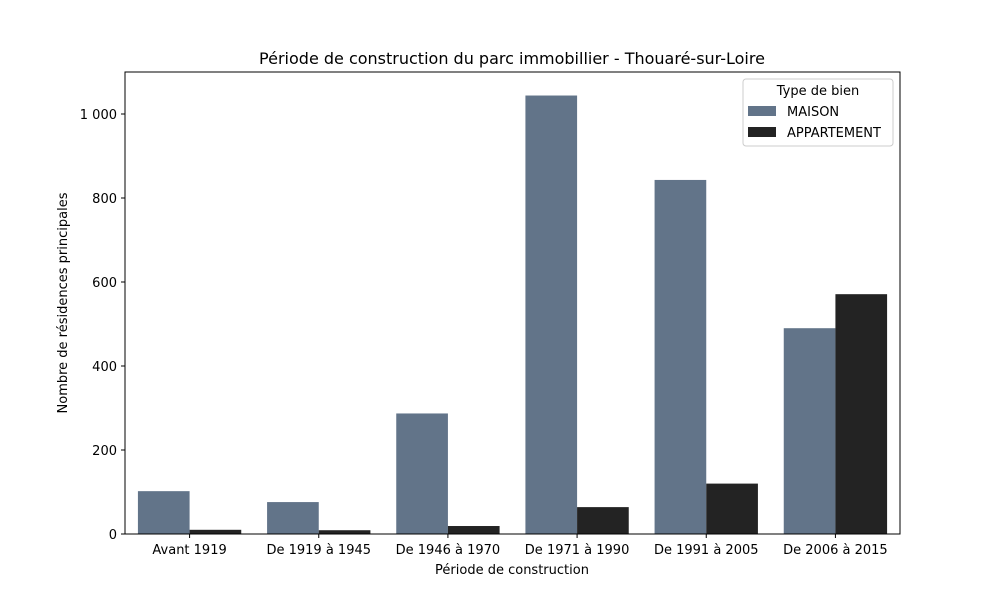 This screenshot has height=604, width=1000. I want to click on y-axis-label: Nombre de résidences principales, so click(63, 302).